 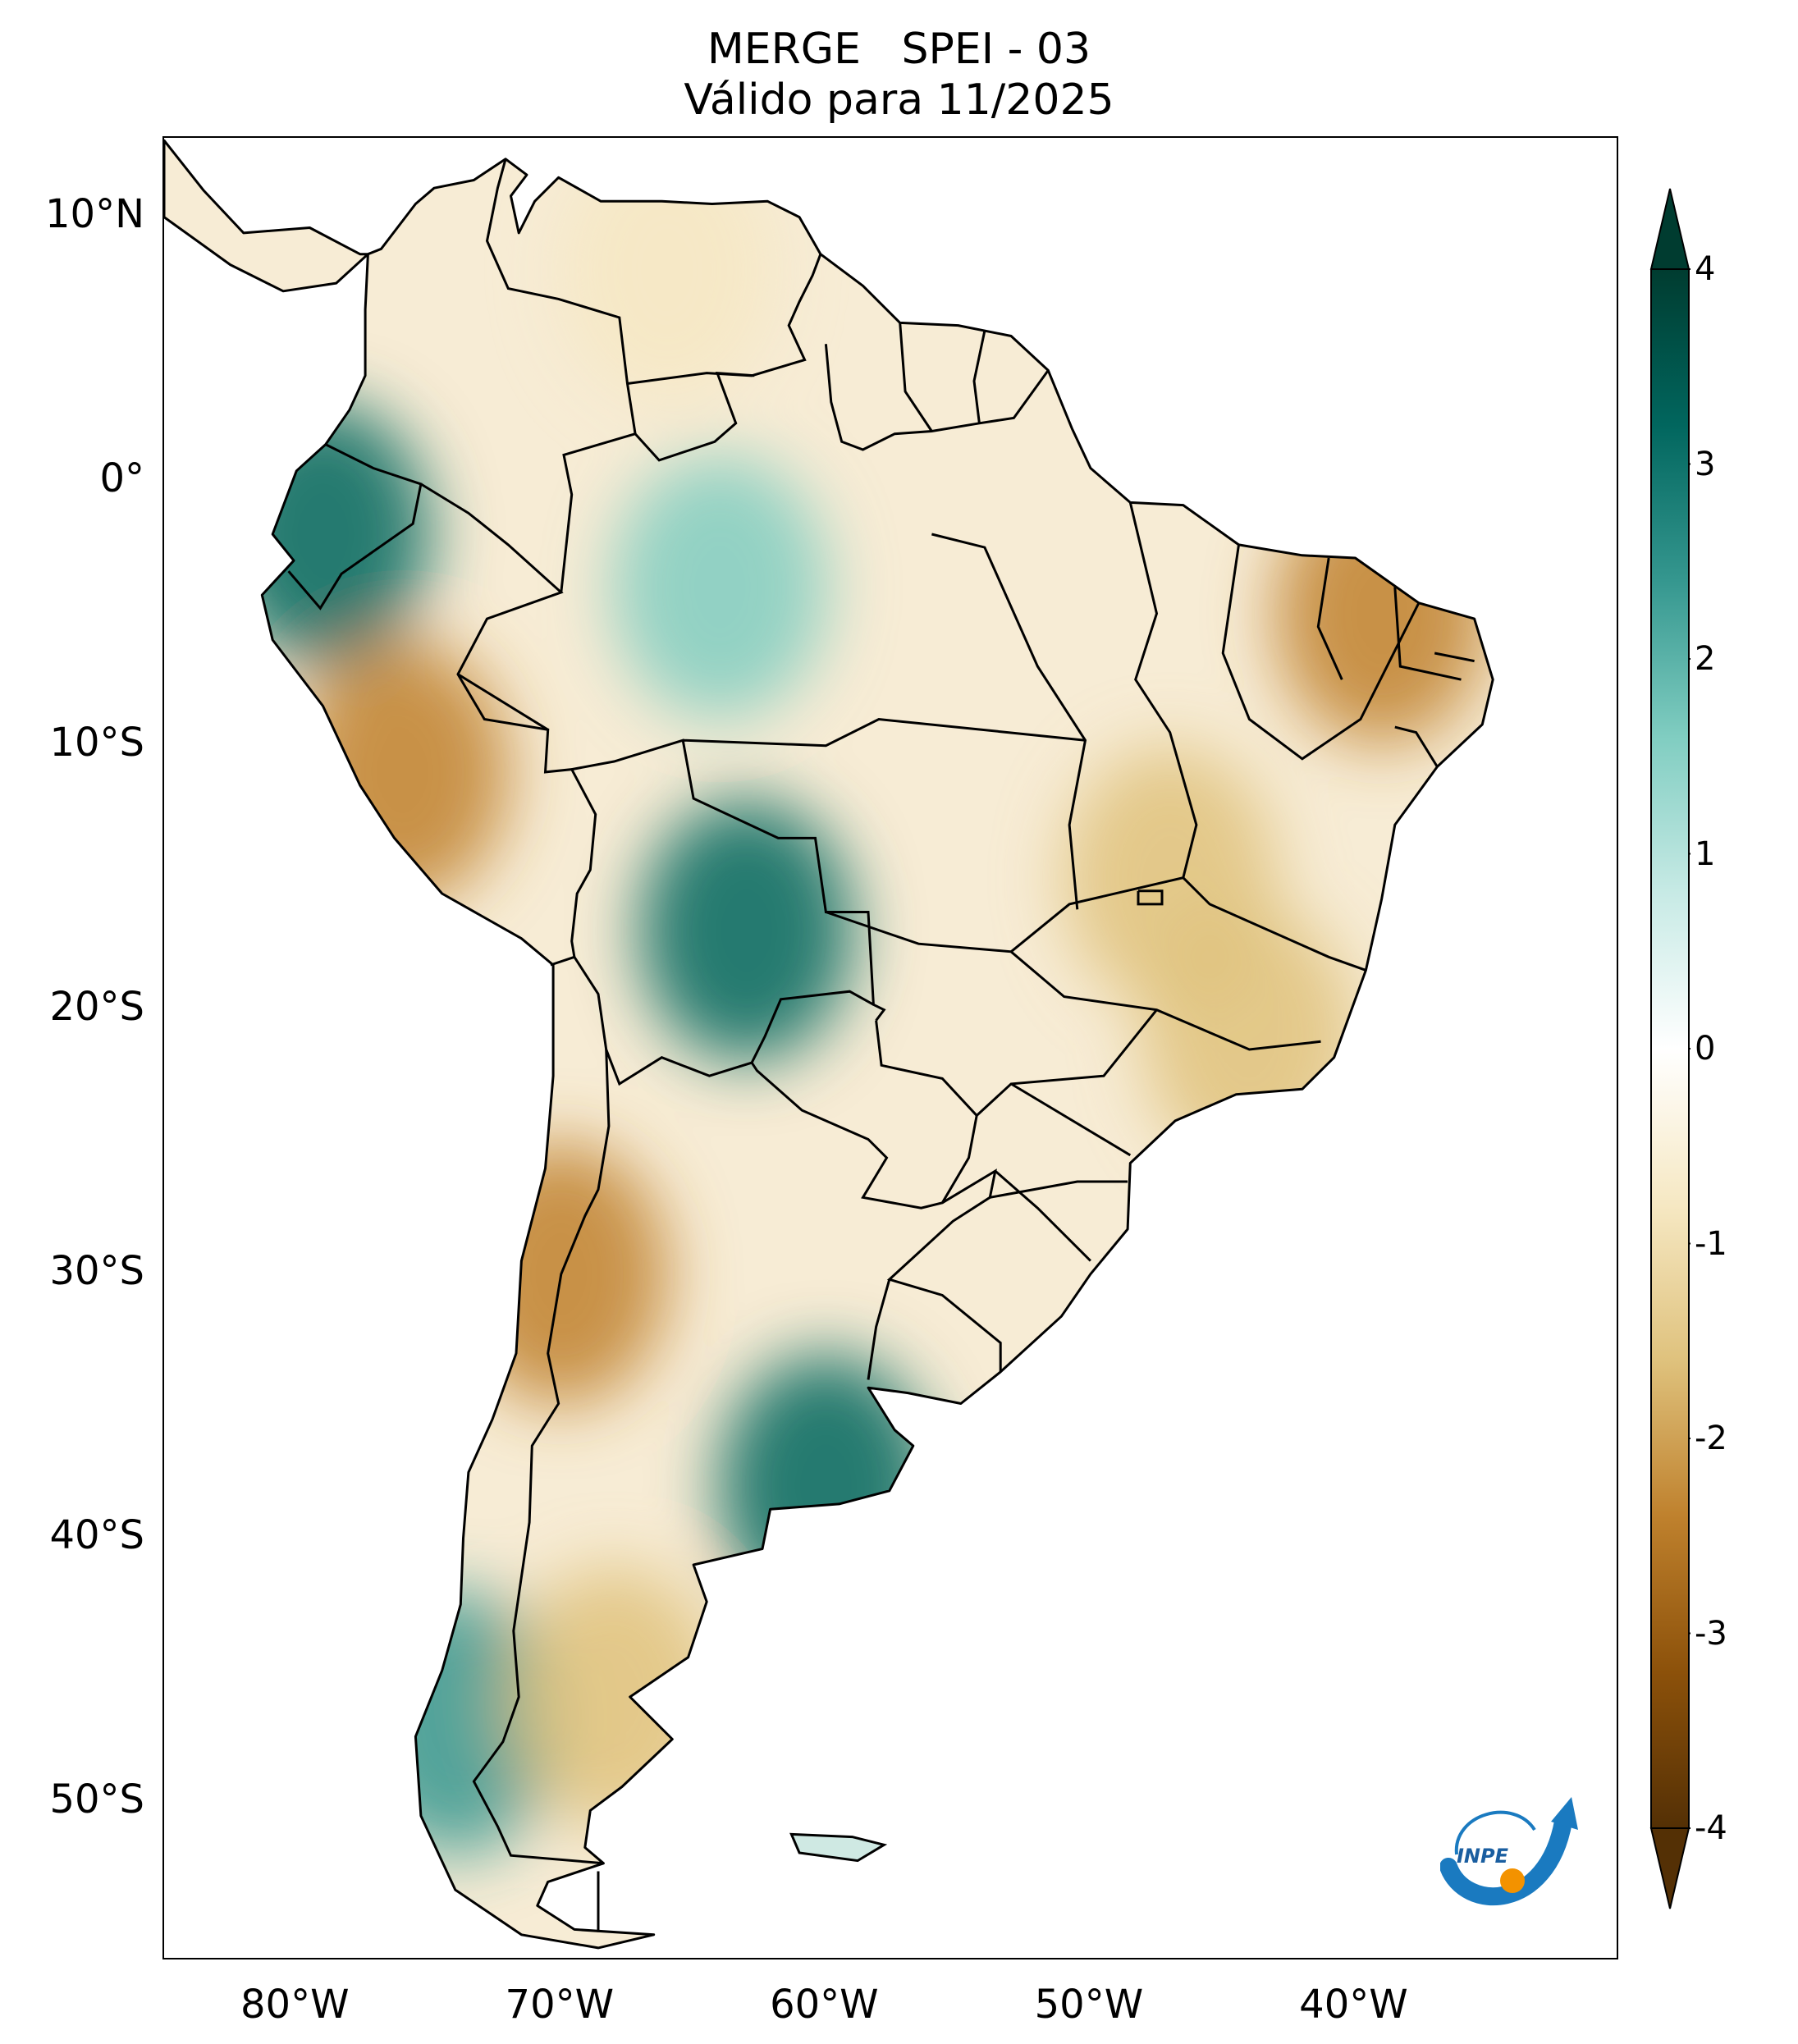 What do you see at coordinates (899, 49) in the screenshot?
I see `map-title: MERGE SPEI - 03` at bounding box center [899, 49].